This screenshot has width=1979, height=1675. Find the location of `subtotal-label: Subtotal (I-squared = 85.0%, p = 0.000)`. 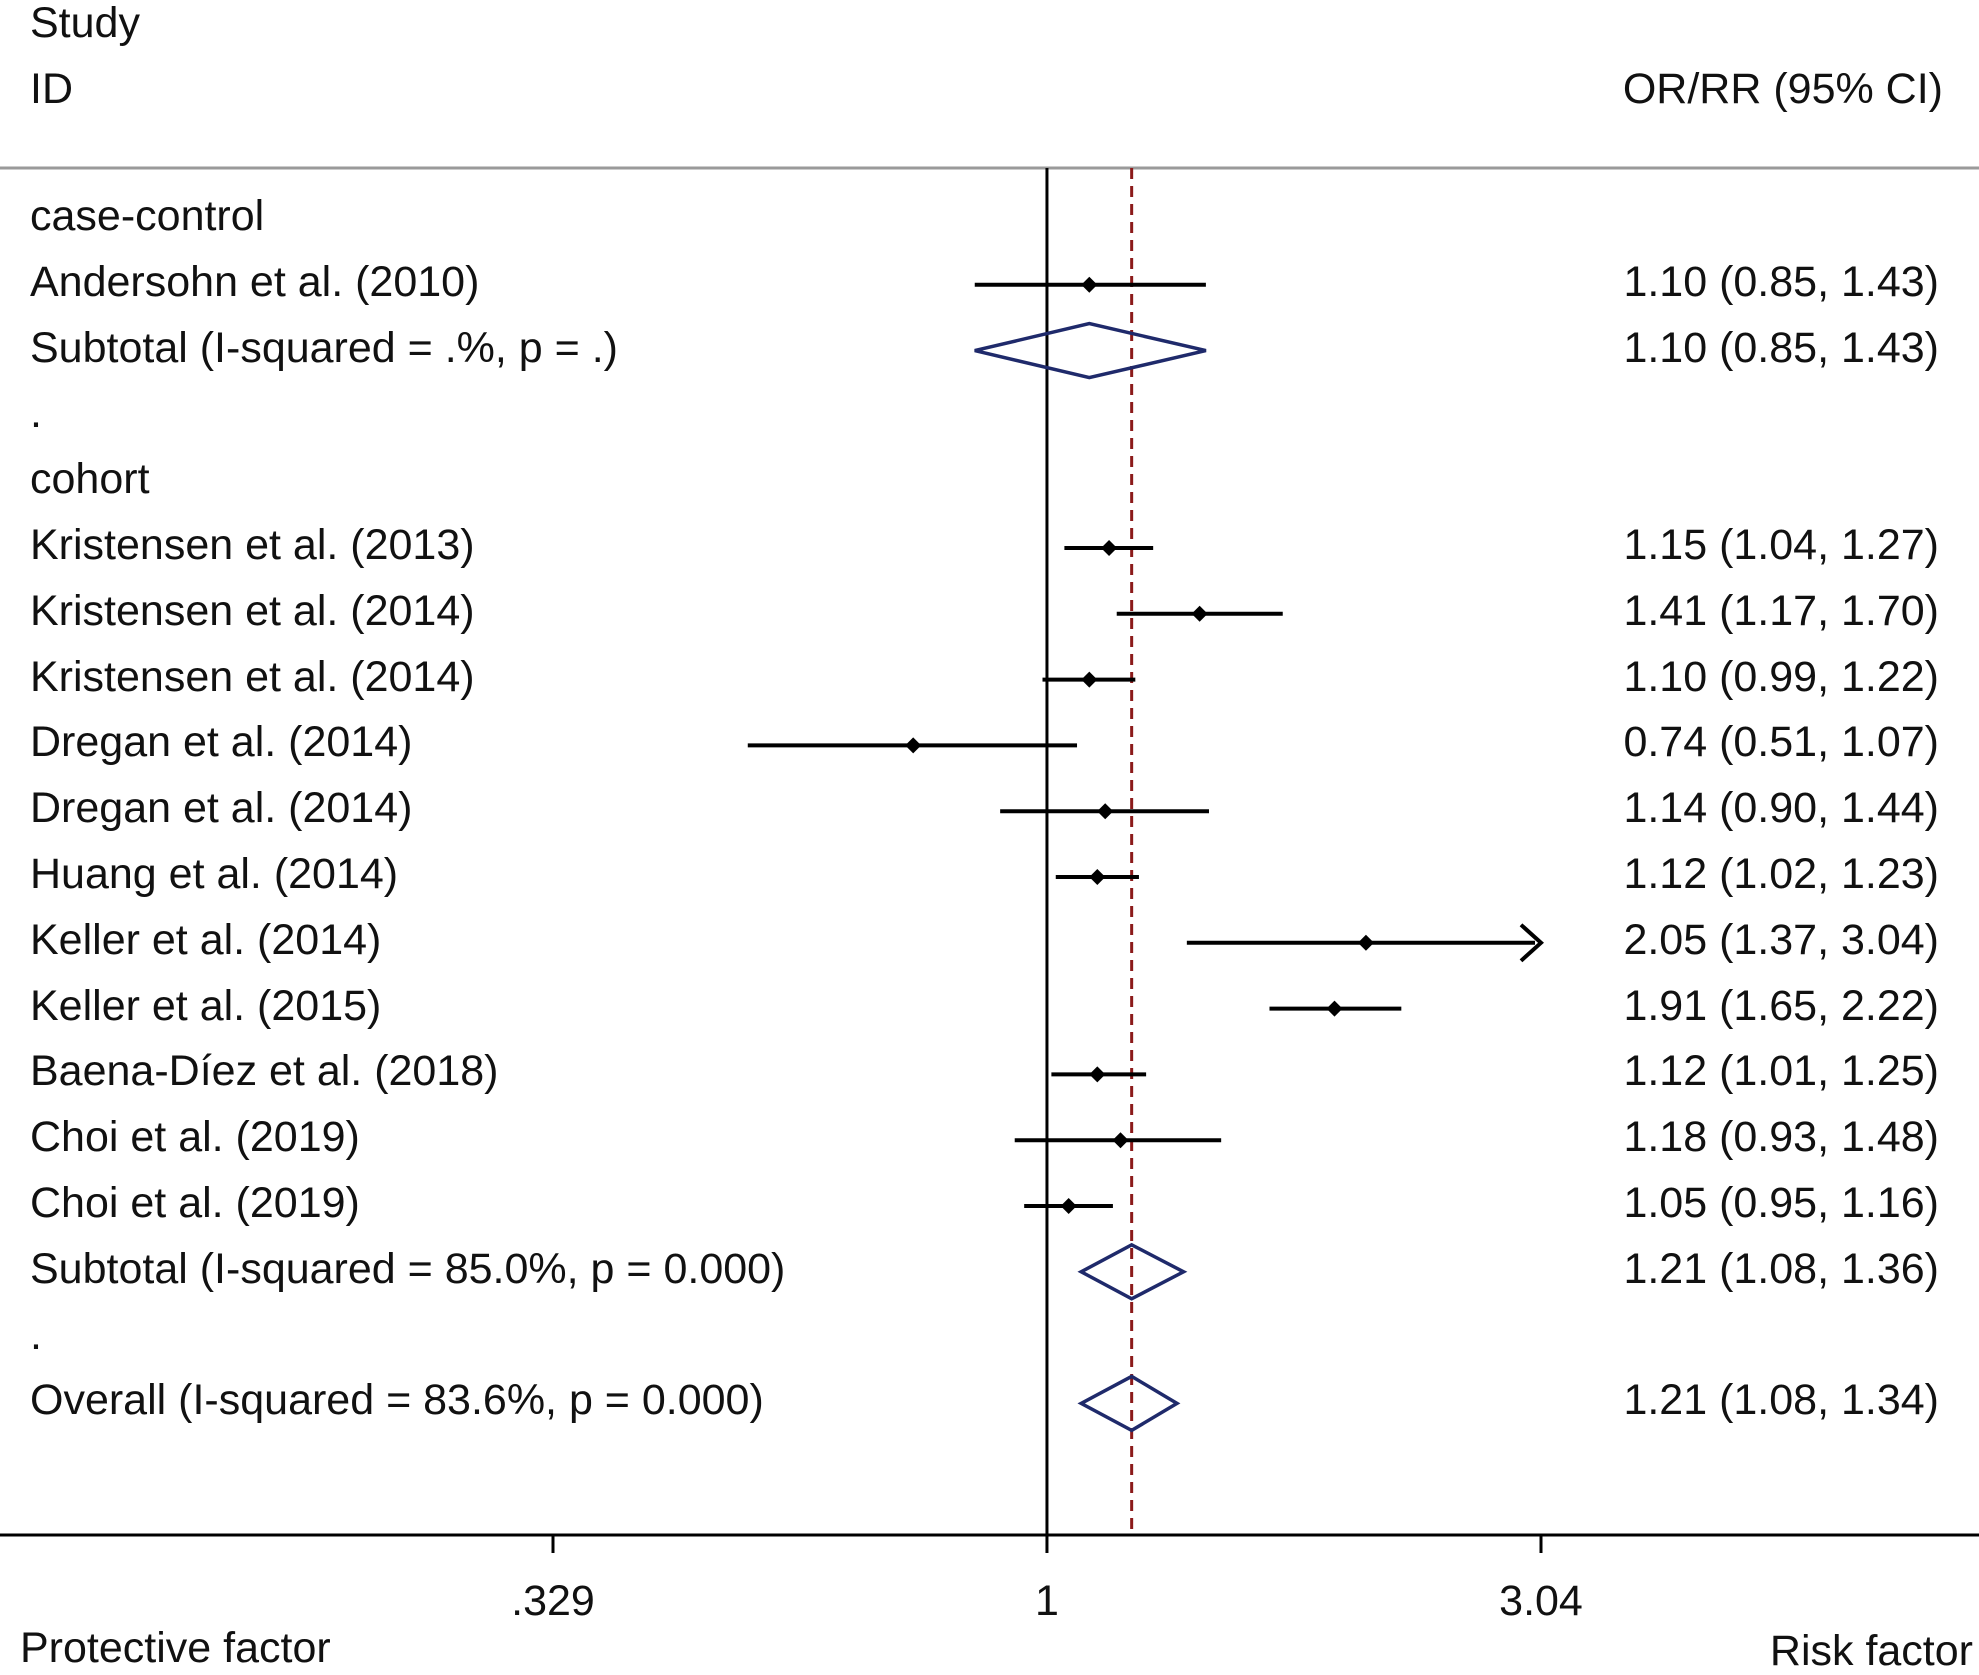

subtotal-label: Subtotal (I-squared = 85.0%, p = 0.000) is located at coordinates (408, 1268).